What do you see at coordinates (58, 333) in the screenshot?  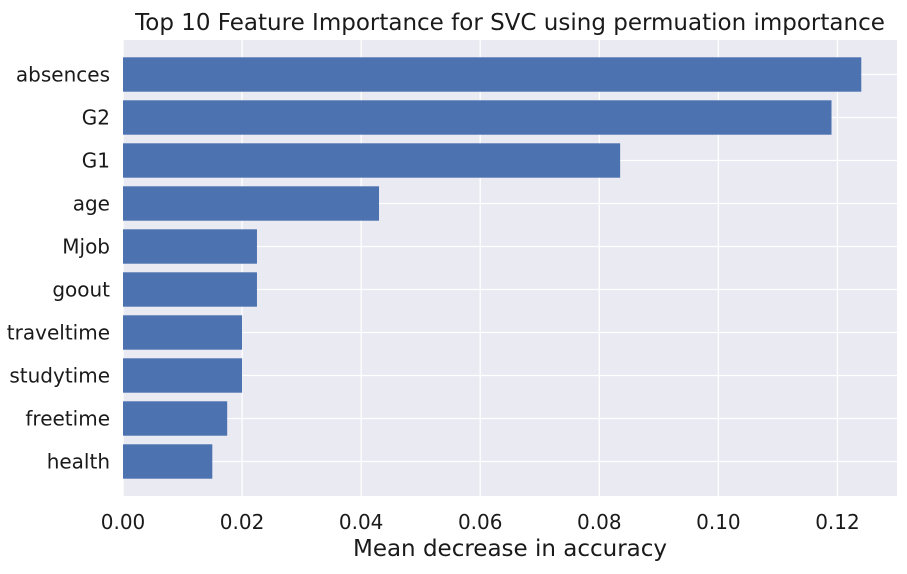 I see `y-tick-label: traveltime` at bounding box center [58, 333].